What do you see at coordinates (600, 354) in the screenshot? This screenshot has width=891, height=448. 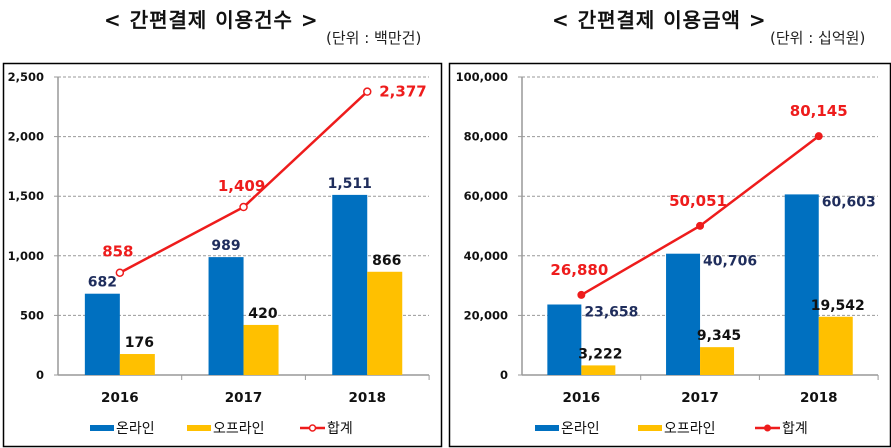 I see `bar-offline-label: 3,222` at bounding box center [600, 354].